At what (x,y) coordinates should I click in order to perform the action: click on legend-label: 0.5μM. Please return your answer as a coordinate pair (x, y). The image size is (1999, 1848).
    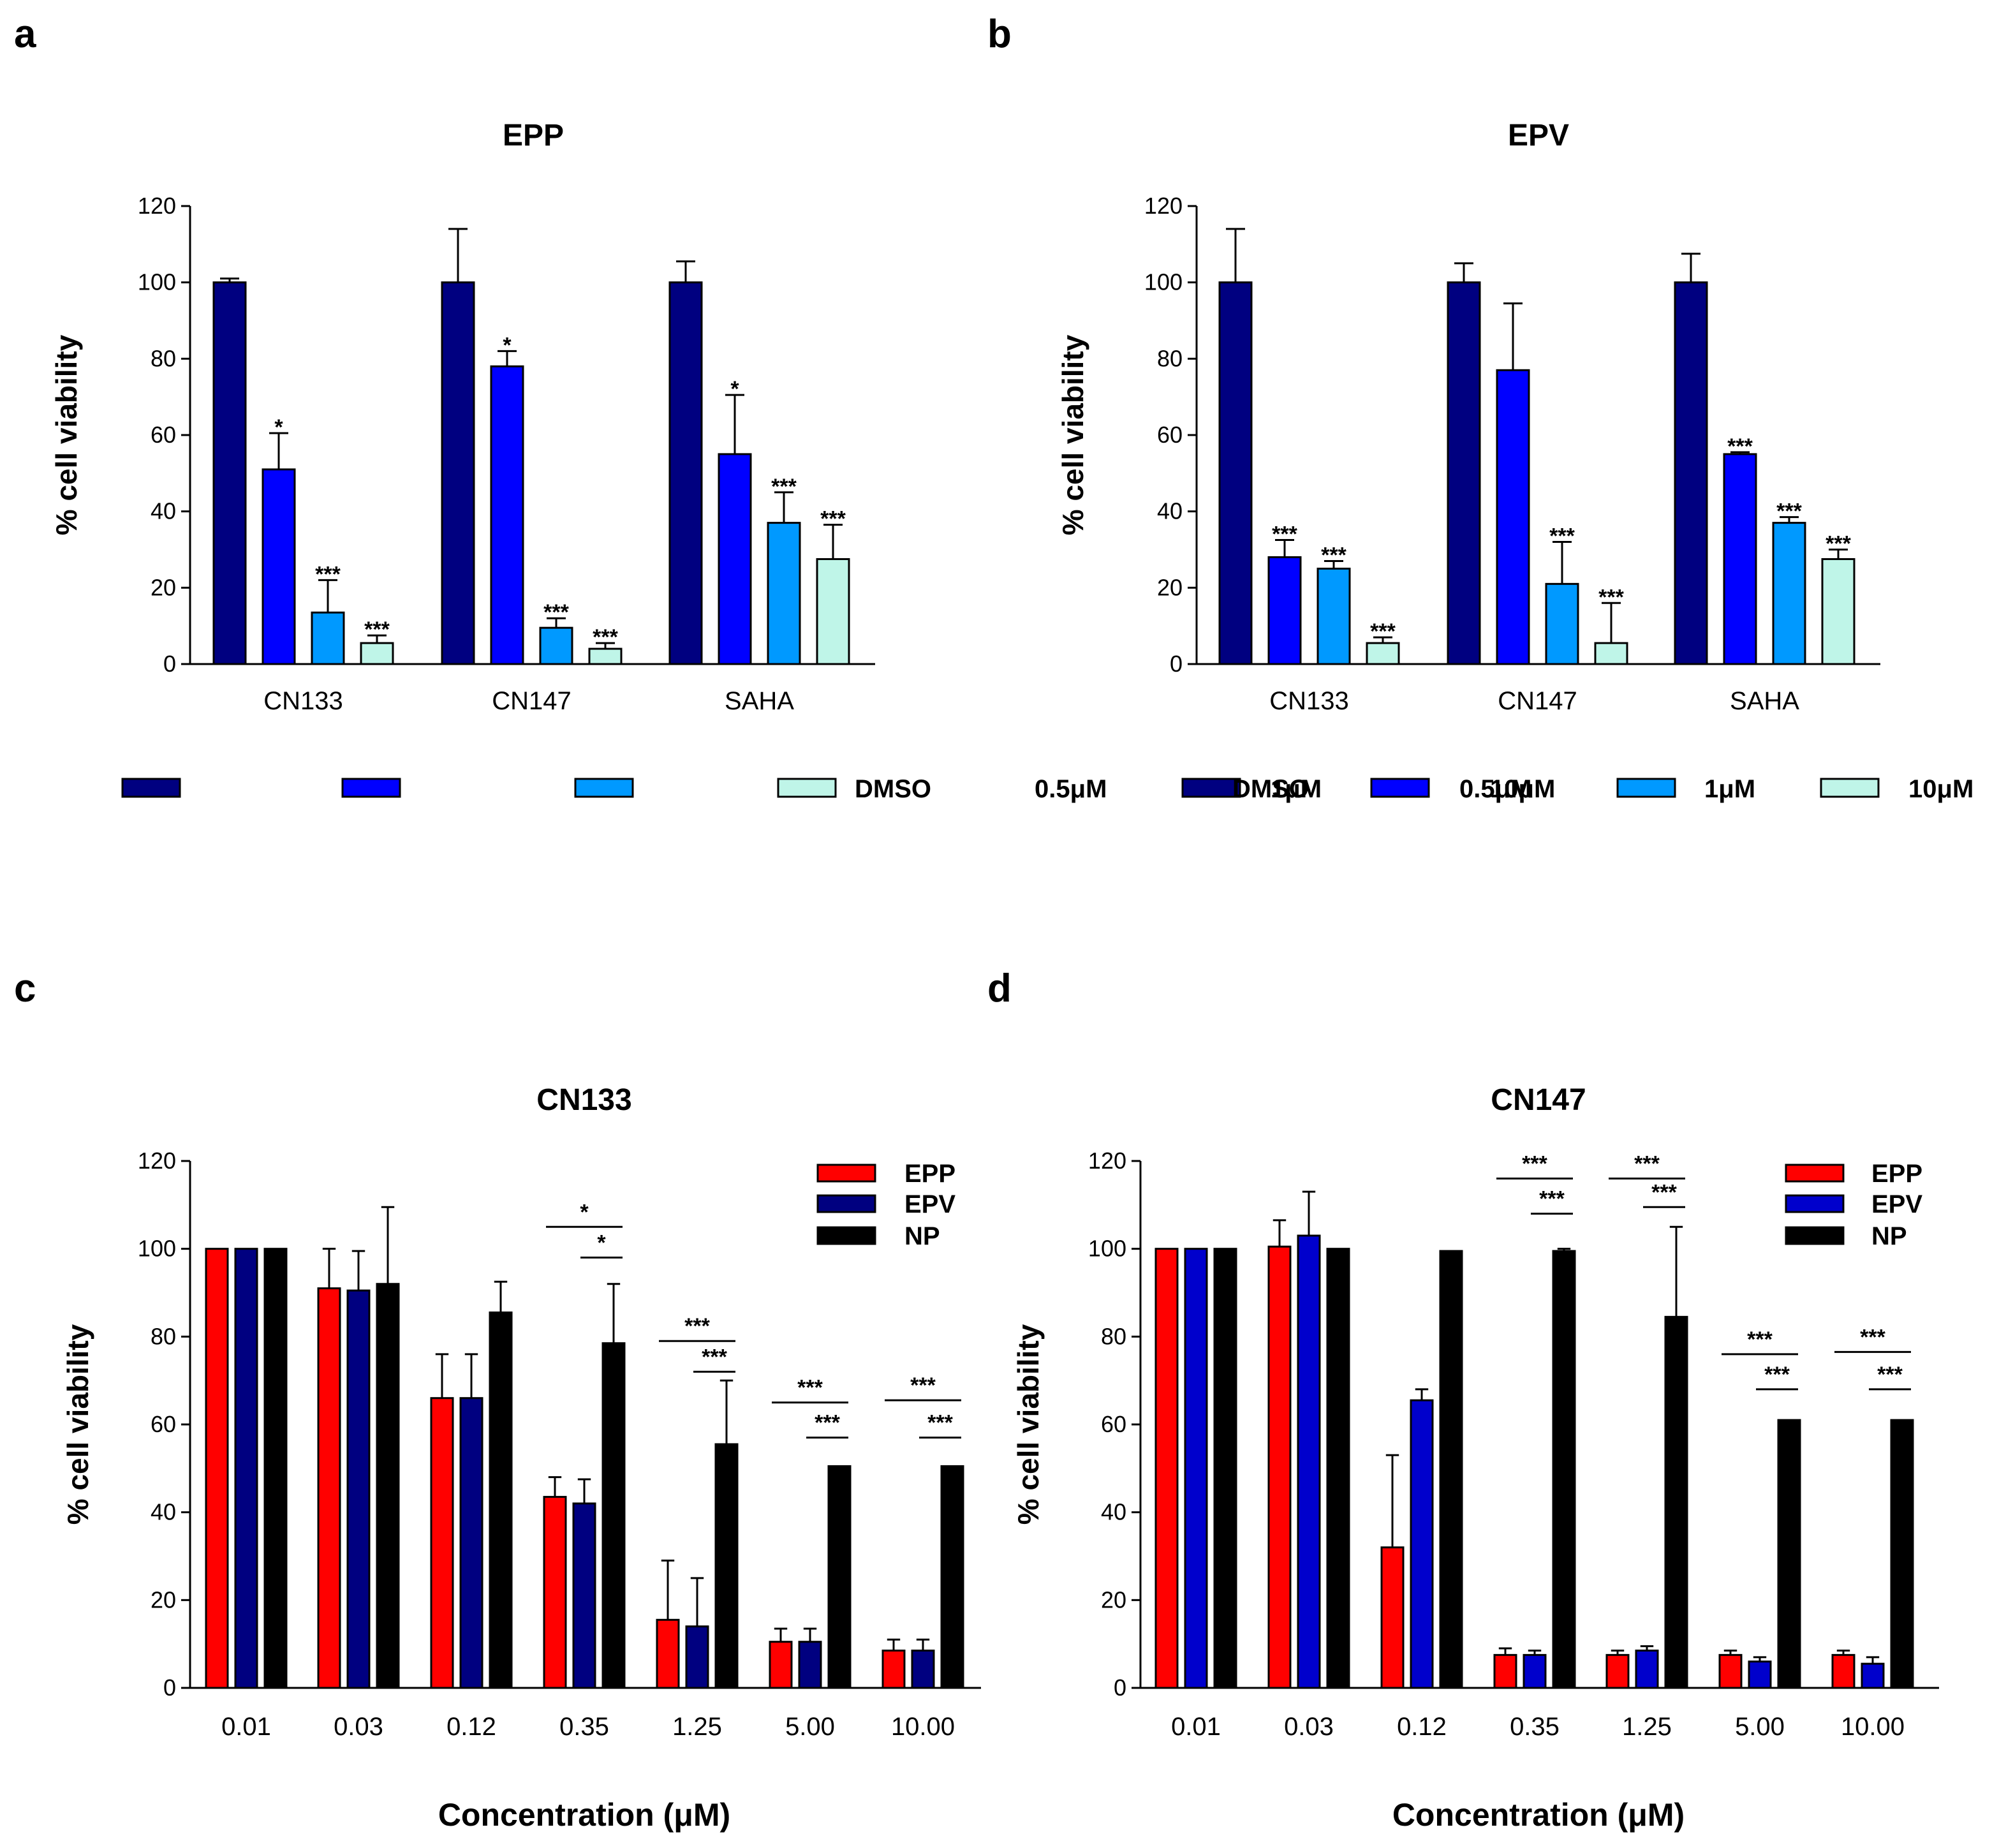
    Looking at the image, I should click on (1495, 789).